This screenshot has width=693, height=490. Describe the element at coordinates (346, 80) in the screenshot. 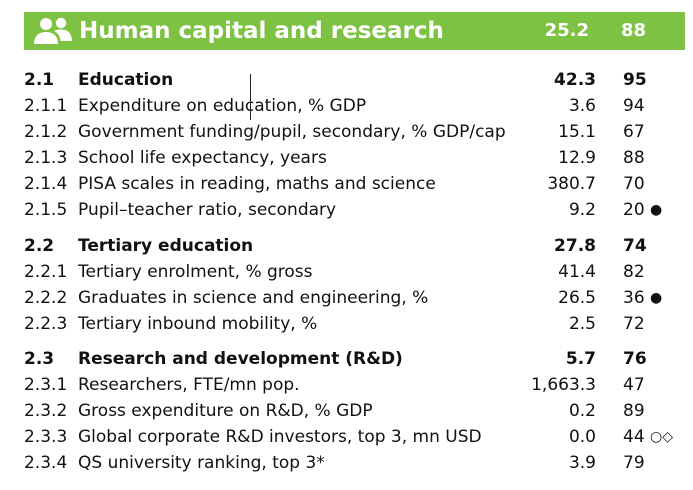

I see `table-row: 2.1 Education 42.3 95` at that location.